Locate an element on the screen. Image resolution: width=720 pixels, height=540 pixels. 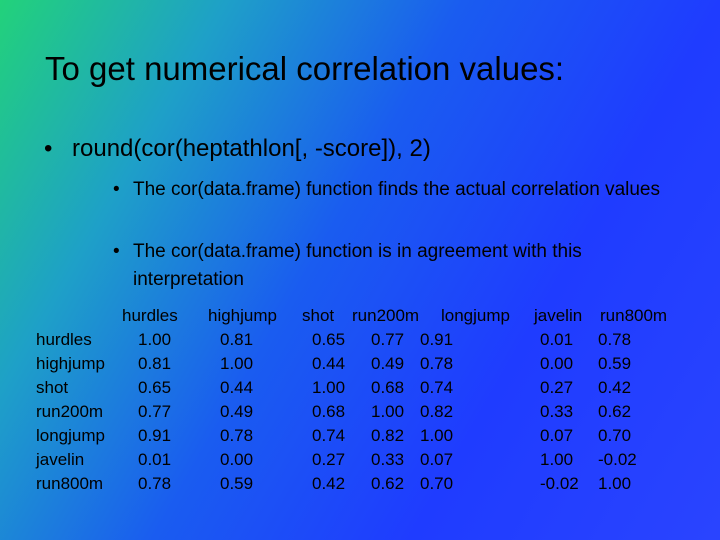
row-header: shot is located at coordinates (52, 387).